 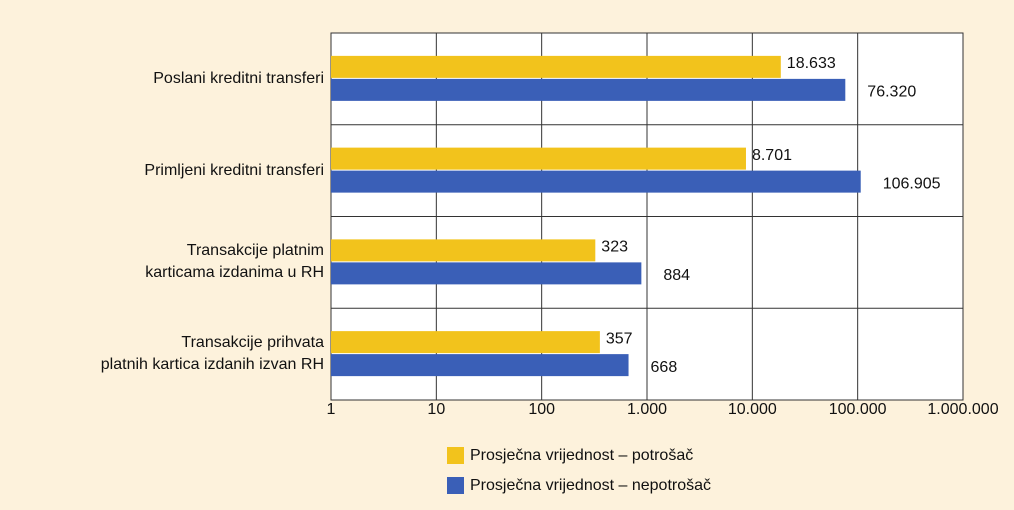 I want to click on legend-label: Prosječna vrijednost – nepotrošač, so click(x=590, y=485).